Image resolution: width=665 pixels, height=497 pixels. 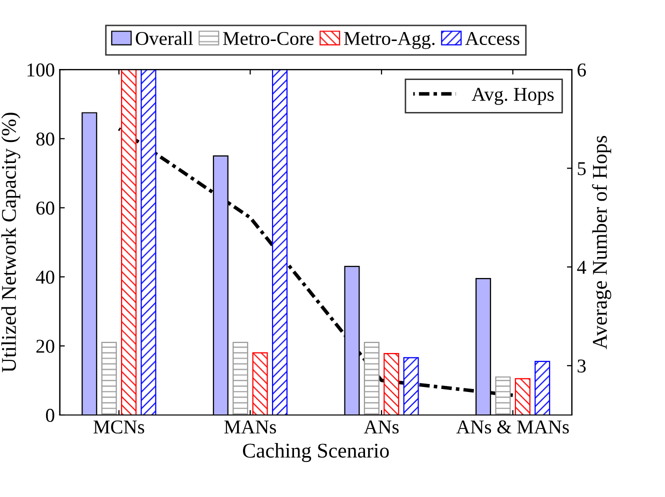 I want to click on legend-label: Avg. Hops, so click(x=513, y=96).